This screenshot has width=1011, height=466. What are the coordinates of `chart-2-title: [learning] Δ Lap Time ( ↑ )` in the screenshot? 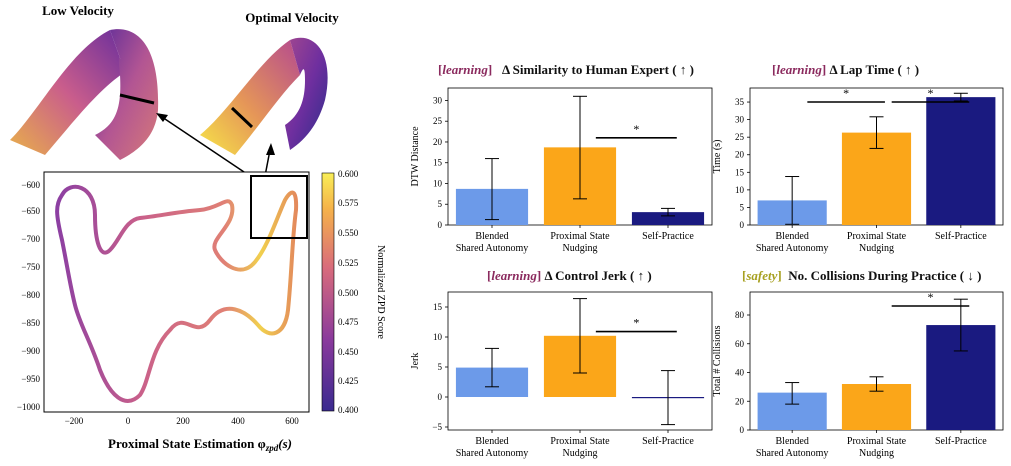 It's located at (845, 70).